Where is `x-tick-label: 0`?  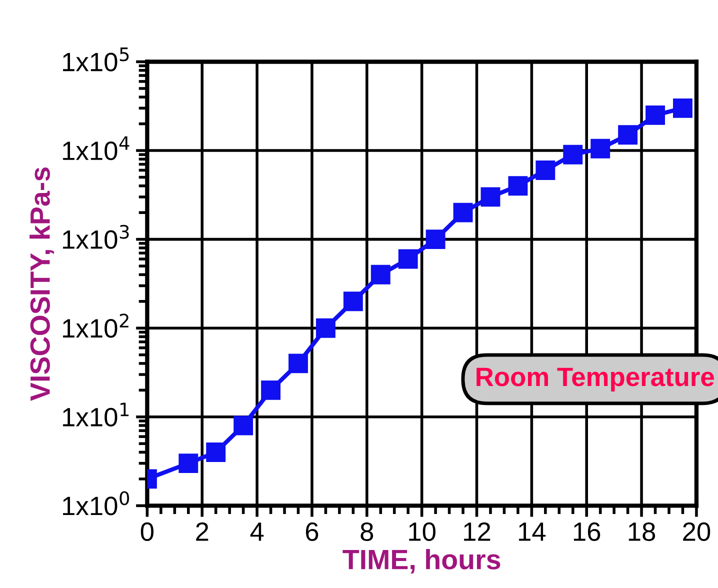
x-tick-label: 0 is located at coordinates (147, 532).